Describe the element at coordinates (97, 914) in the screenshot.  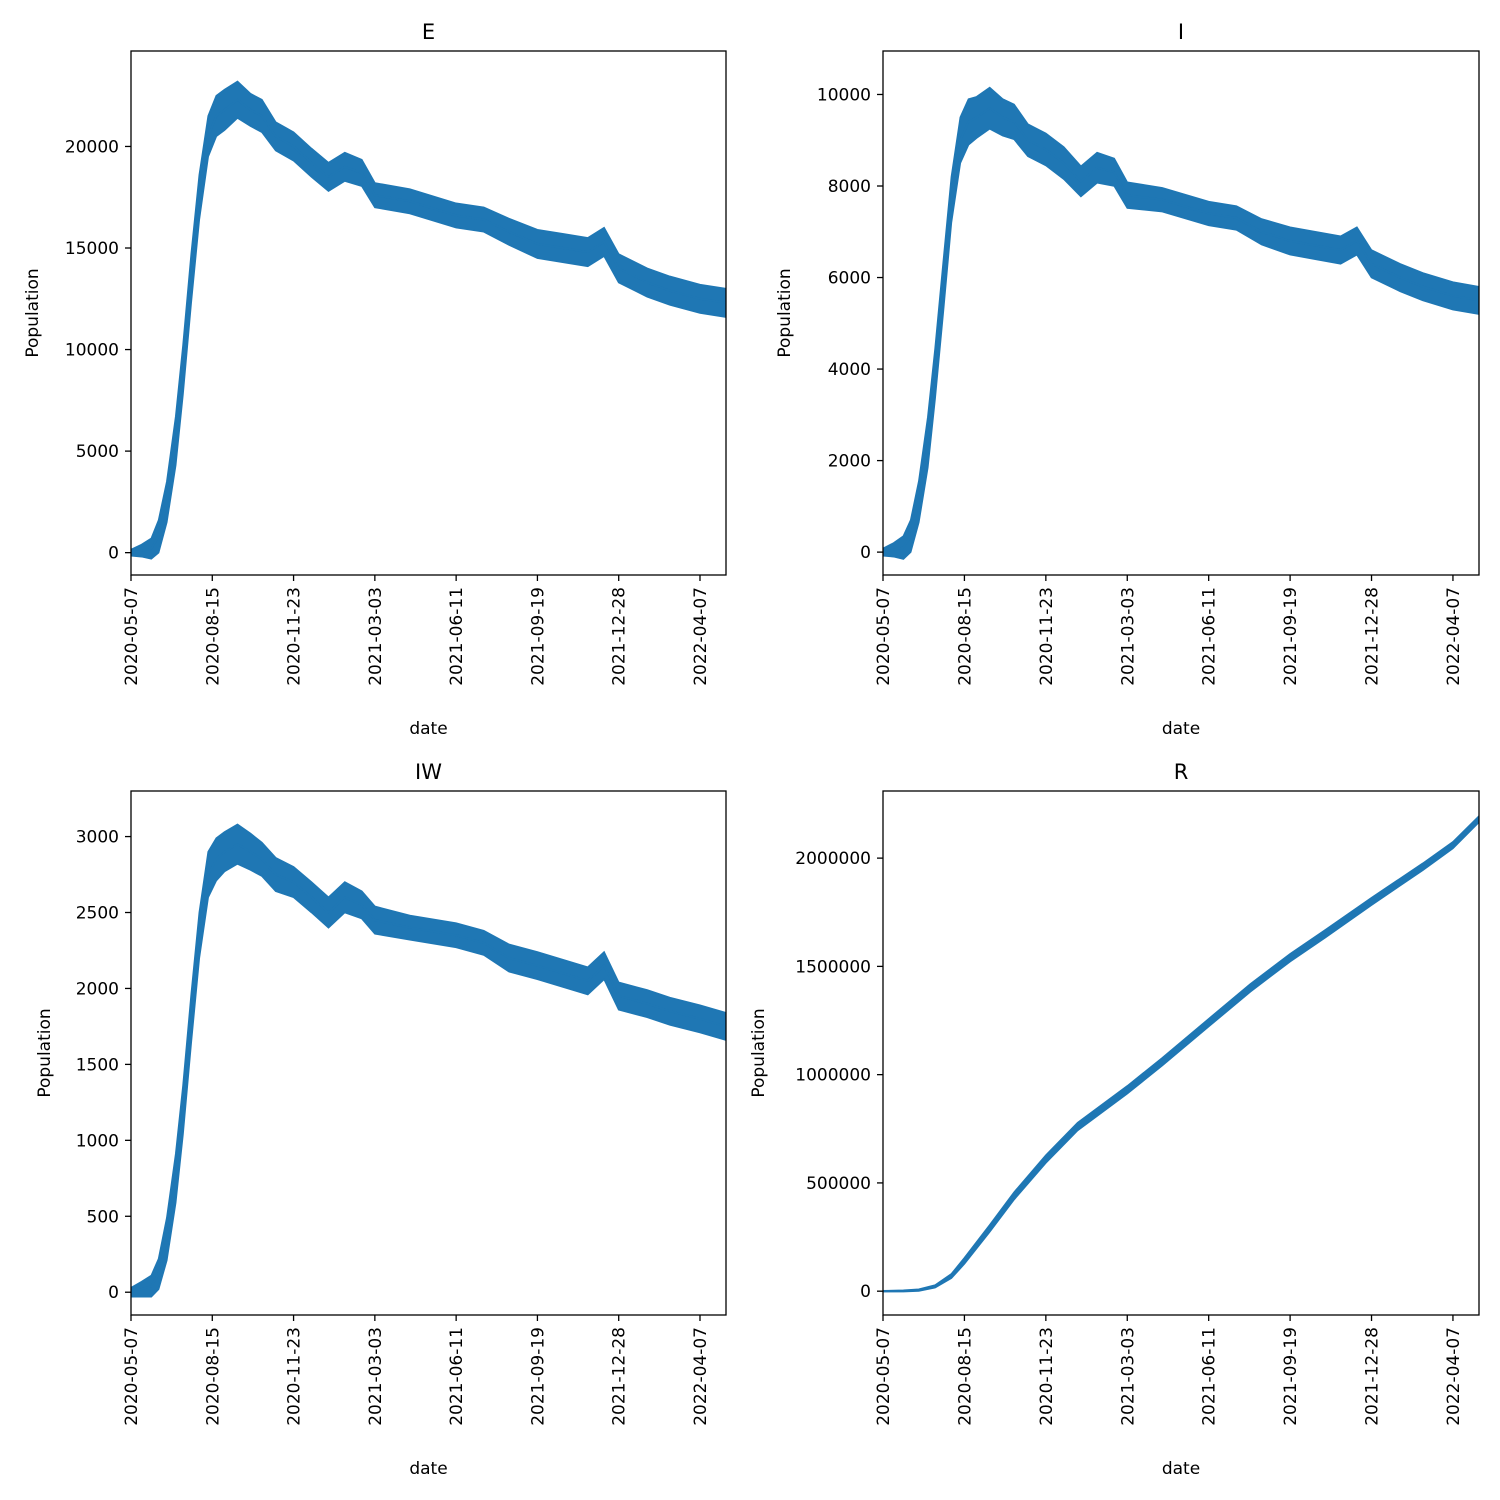
I see `y-tick-label: 2500` at that location.